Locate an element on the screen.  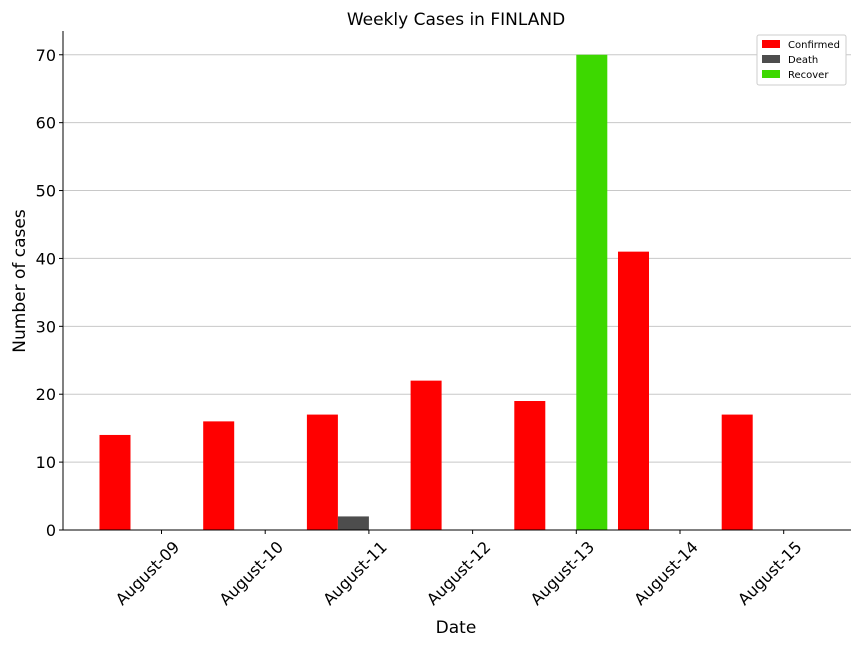
chart-title: Weekly Cases in FINLAND is located at coordinates (456, 20).